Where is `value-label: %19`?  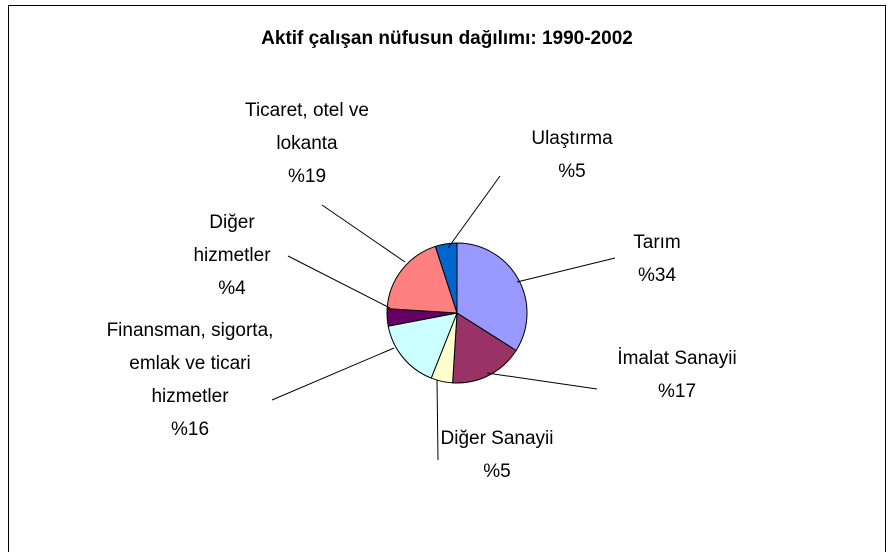
value-label: %19 is located at coordinates (307, 176).